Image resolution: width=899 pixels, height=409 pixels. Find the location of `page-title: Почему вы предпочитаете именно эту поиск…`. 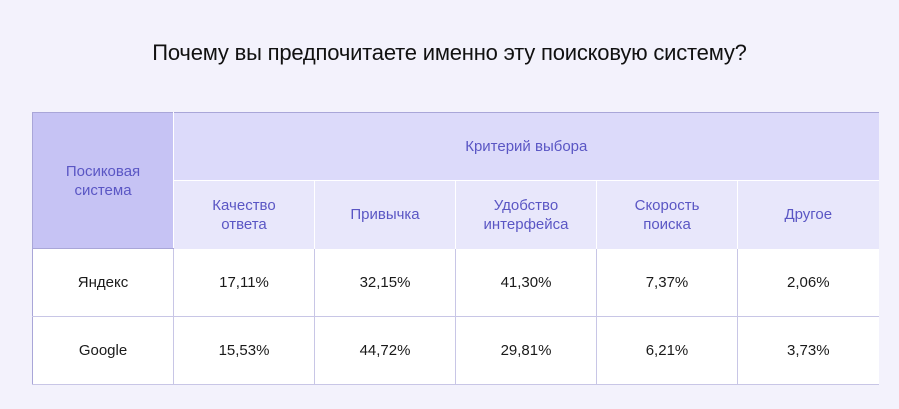

page-title: Почему вы предпочитаете именно эту поиск… is located at coordinates (449, 52).